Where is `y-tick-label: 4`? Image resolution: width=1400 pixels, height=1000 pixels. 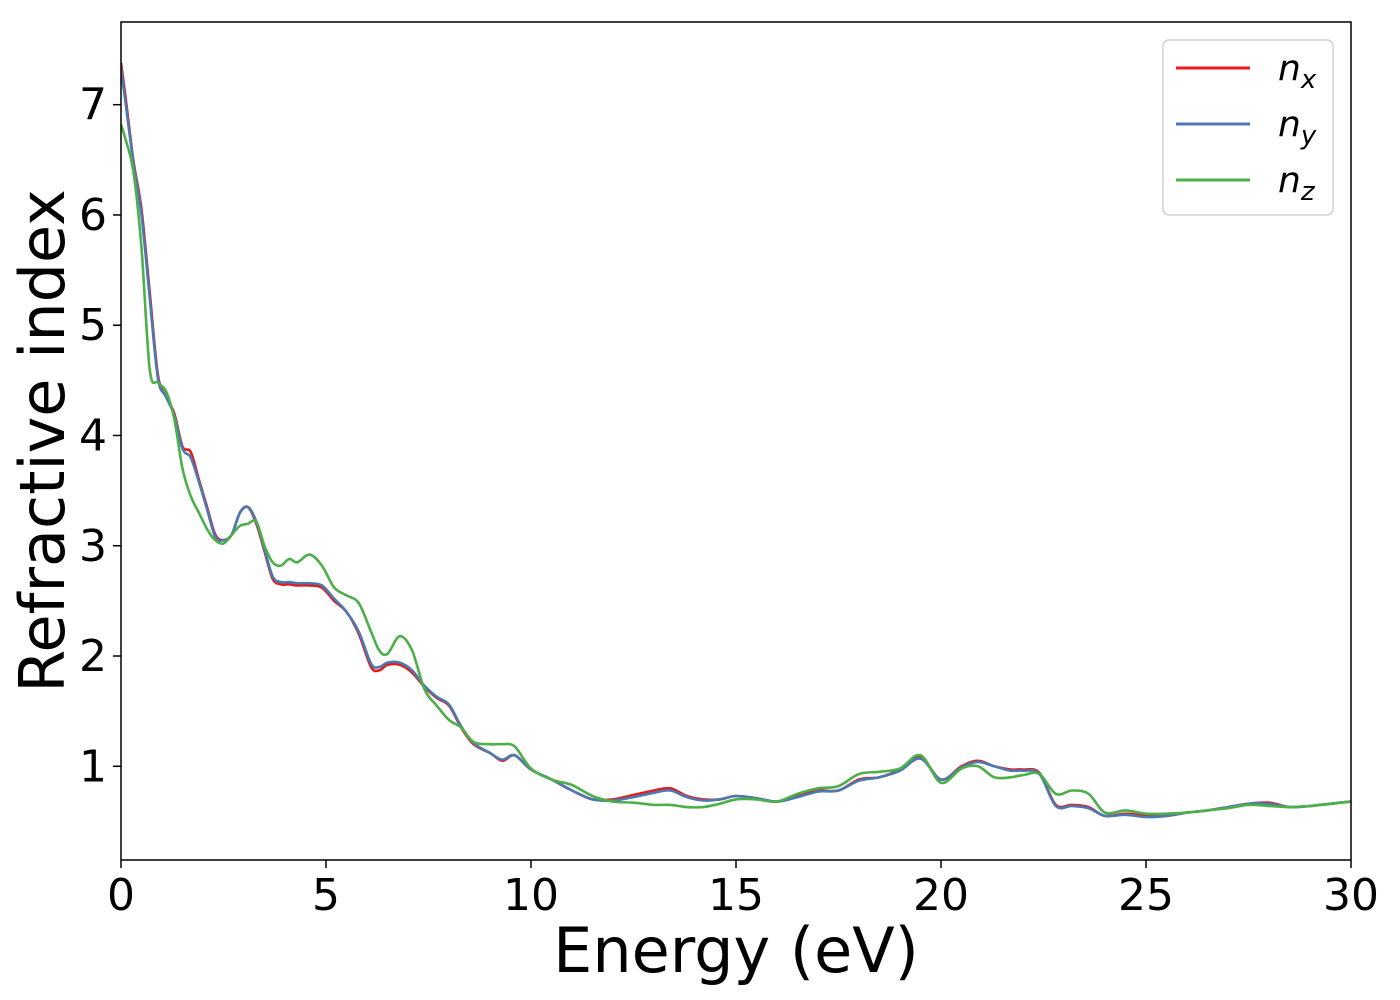 y-tick-label: 4 is located at coordinates (93, 435).